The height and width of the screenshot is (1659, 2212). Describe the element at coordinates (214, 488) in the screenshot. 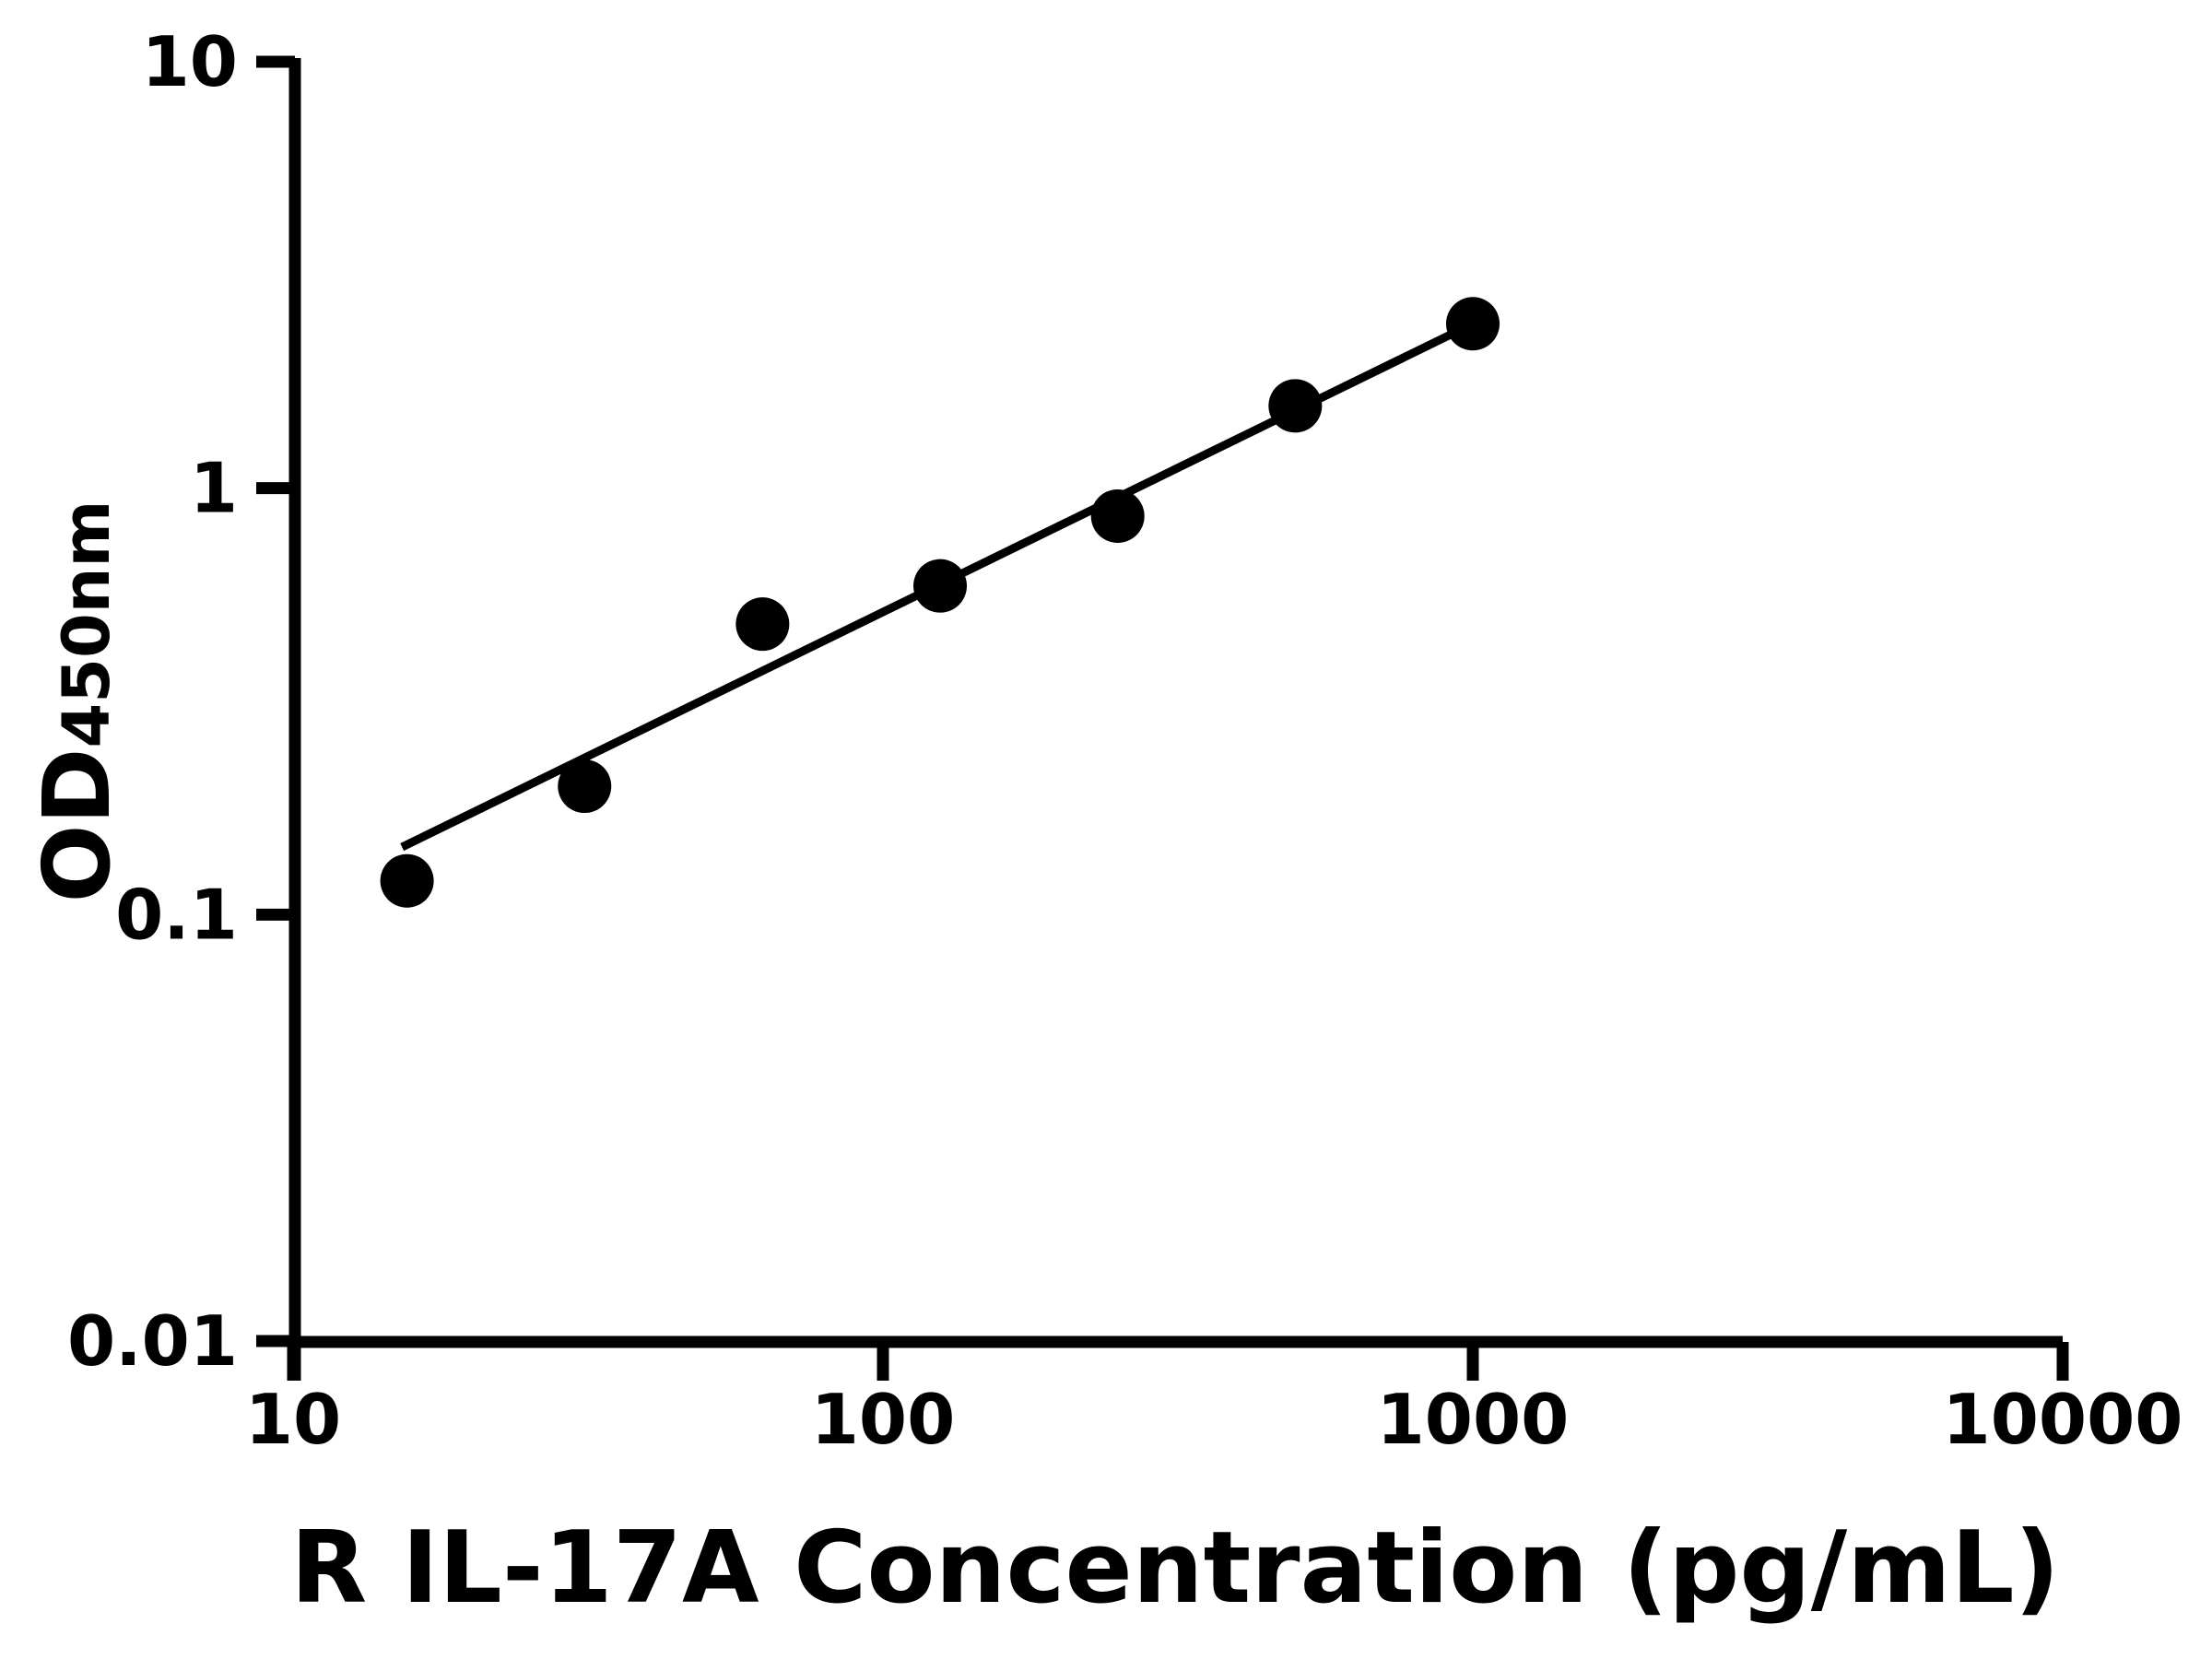

I see `y-tick-label: 1` at that location.